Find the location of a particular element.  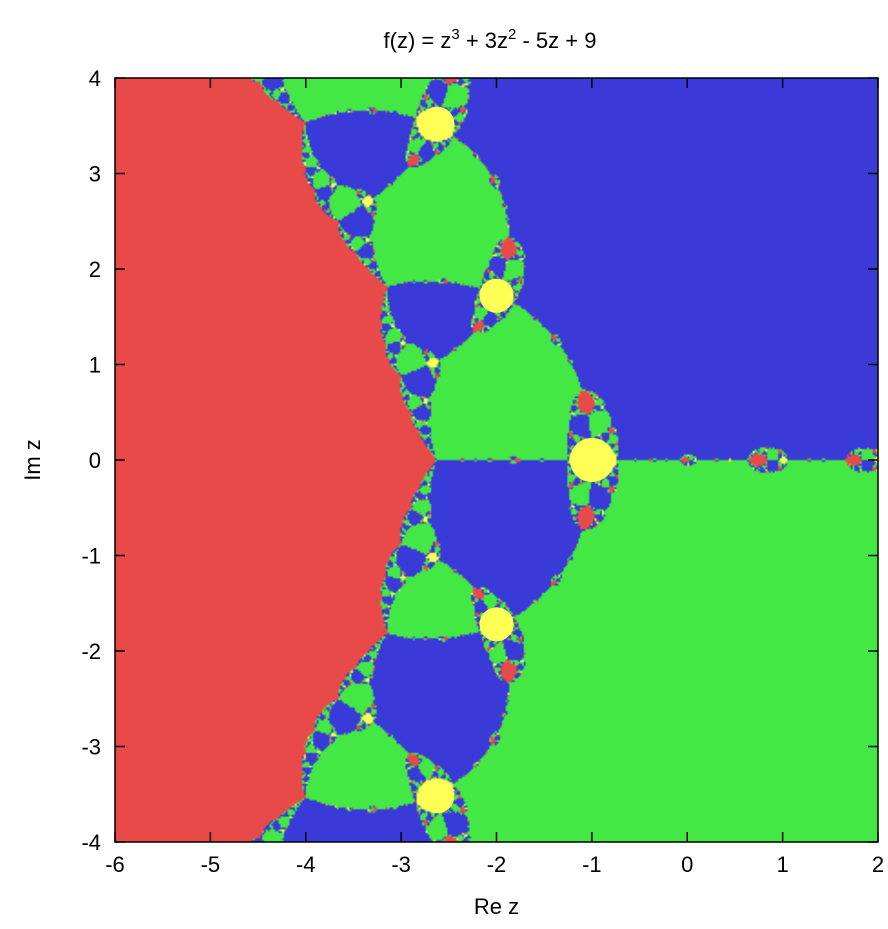

x-tick-label: 2 is located at coordinates (878, 864).